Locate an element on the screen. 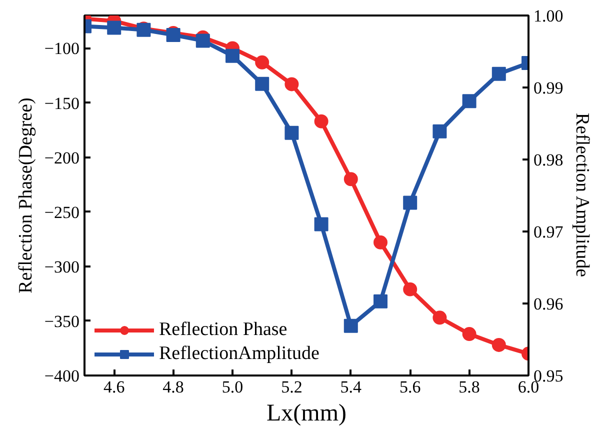 The width and height of the screenshot is (602, 434). y-axis-title: Reflection Phase(Degree) is located at coordinates (25, 196).